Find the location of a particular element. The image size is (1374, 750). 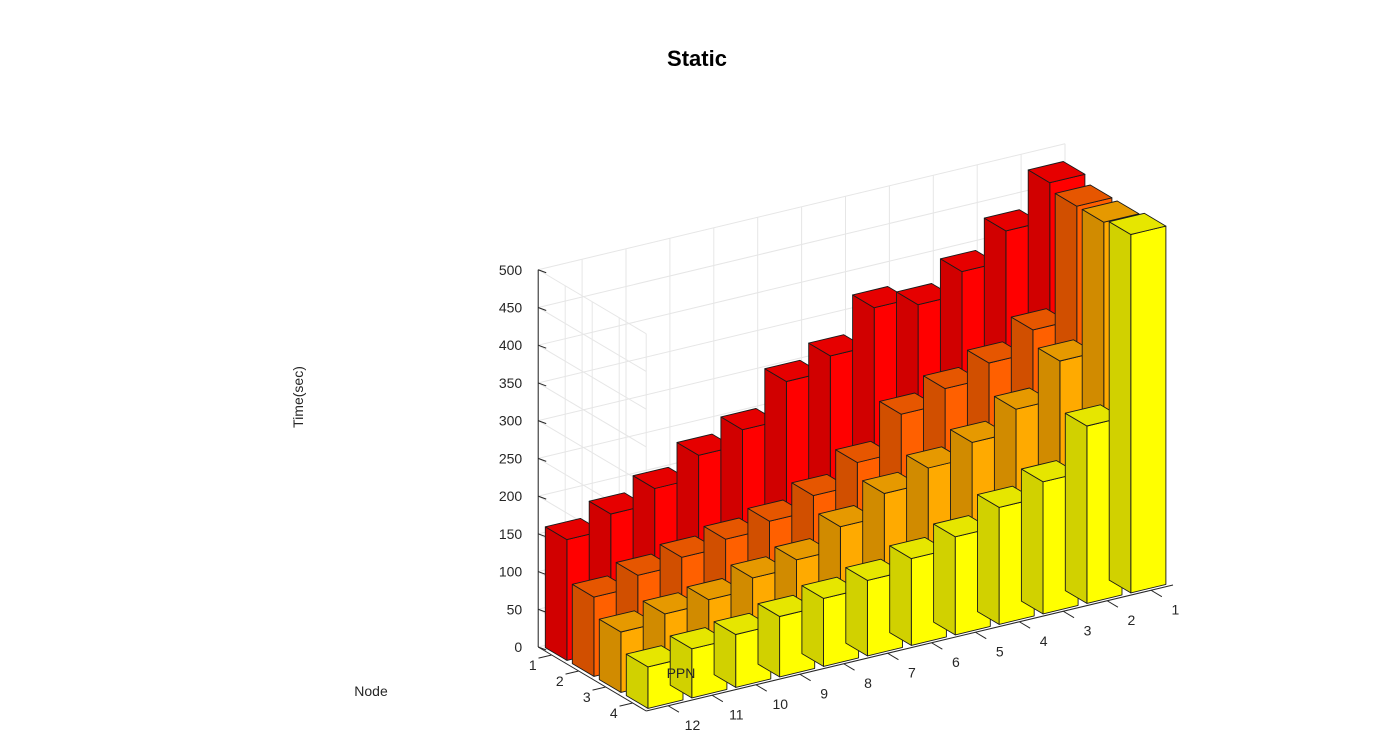

ppn-tick-label: 7 is located at coordinates (912, 673).